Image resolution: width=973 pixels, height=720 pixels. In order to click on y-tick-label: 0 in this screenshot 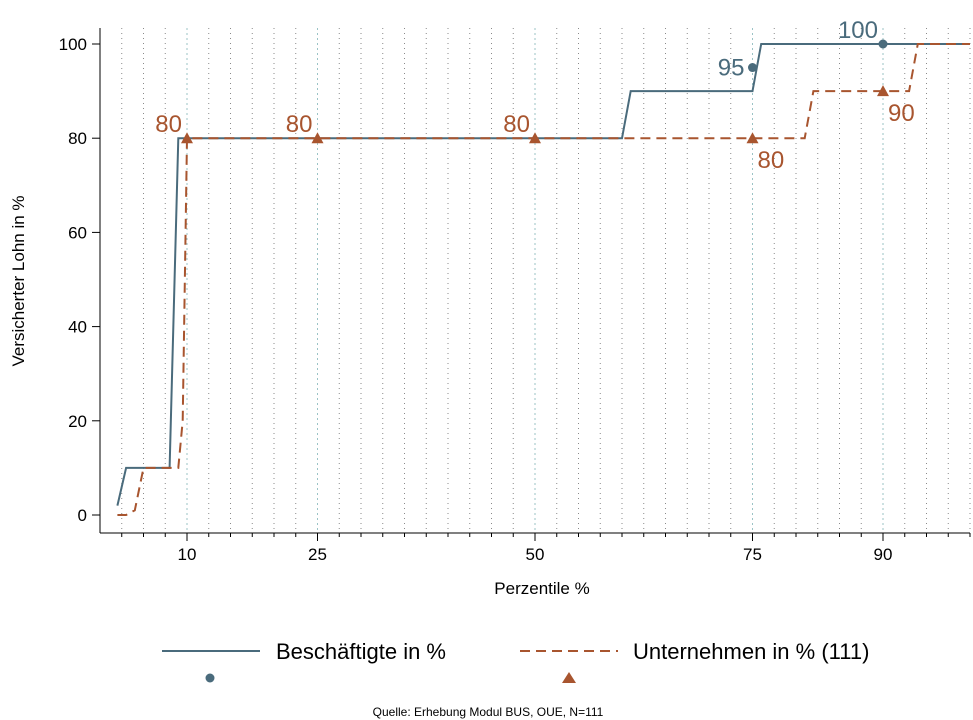, I will do `click(82, 515)`.